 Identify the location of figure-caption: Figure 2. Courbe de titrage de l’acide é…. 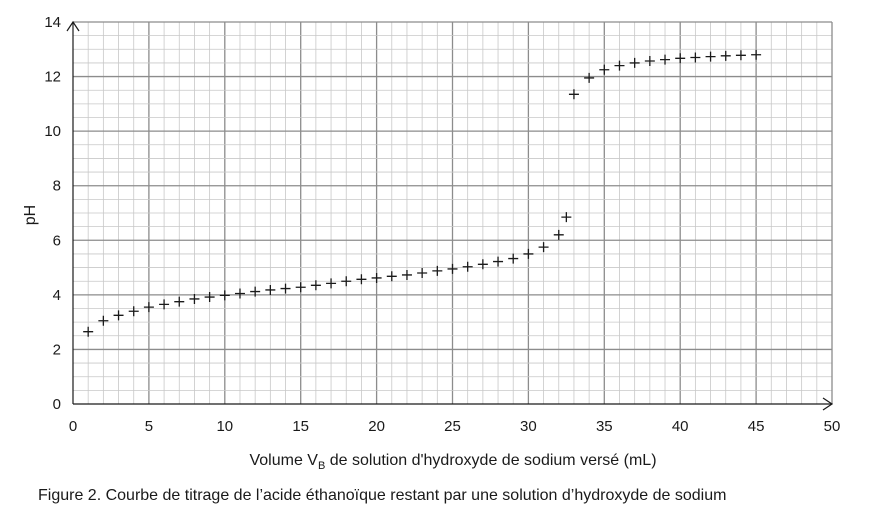
(382, 495).